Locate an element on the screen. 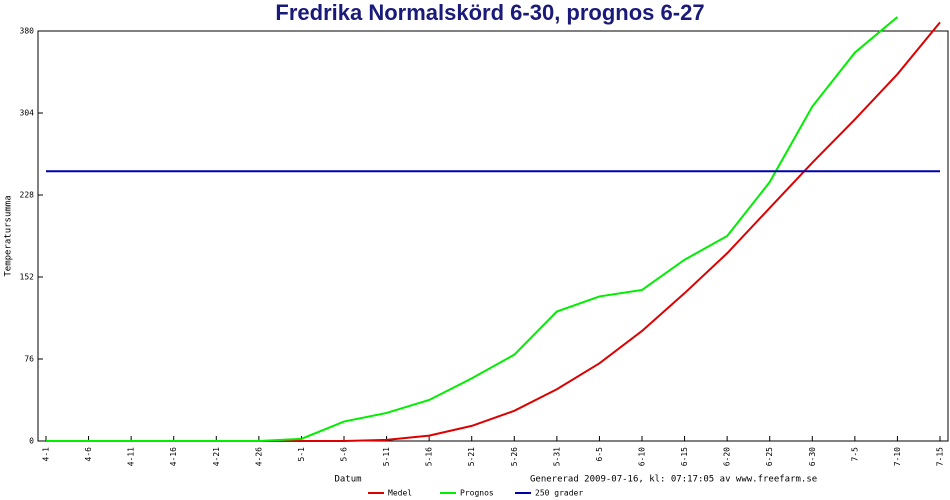  x-tick-label: 6-25 is located at coordinates (769, 456).